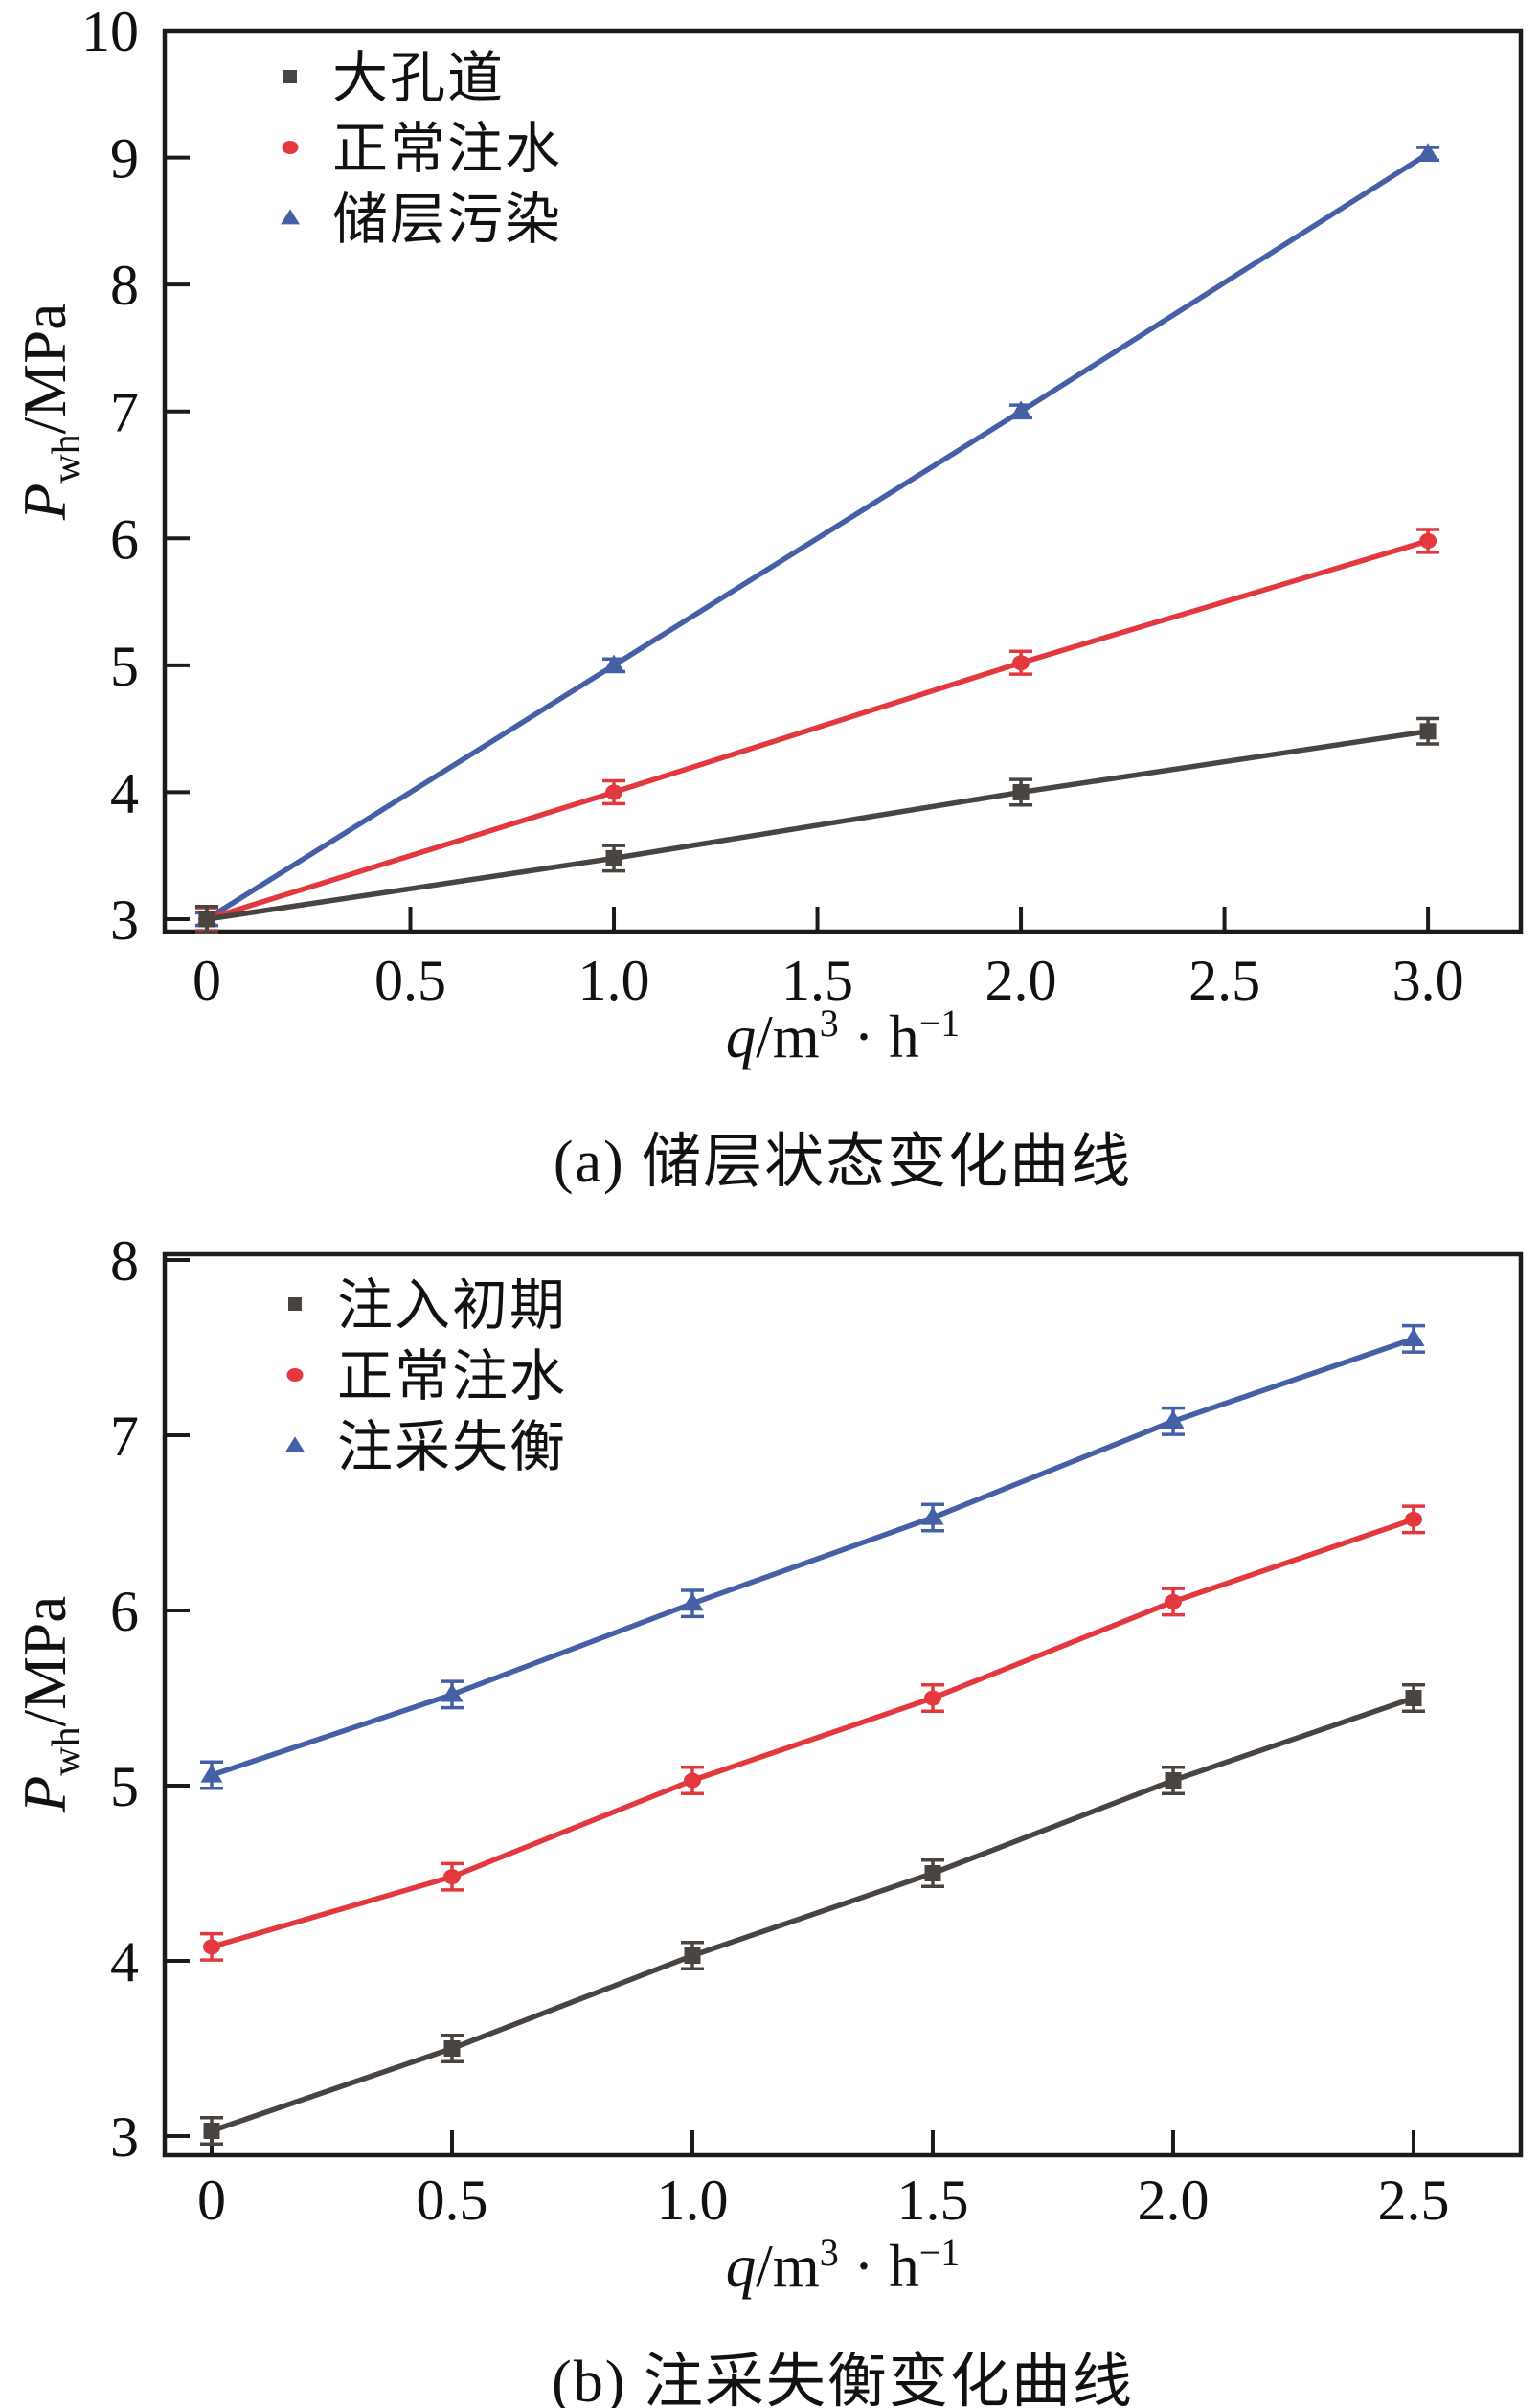 Image resolution: width=1539 pixels, height=2408 pixels. I want to click on svg-text: 10, so click(110, 31).